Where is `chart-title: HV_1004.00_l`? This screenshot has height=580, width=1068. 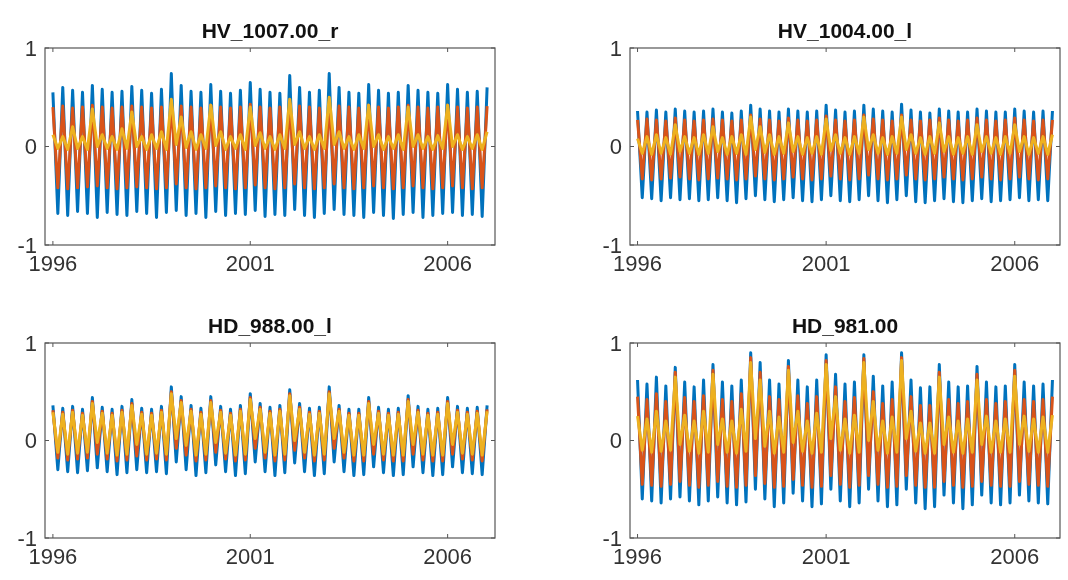 chart-title: HV_1004.00_l is located at coordinates (845, 30).